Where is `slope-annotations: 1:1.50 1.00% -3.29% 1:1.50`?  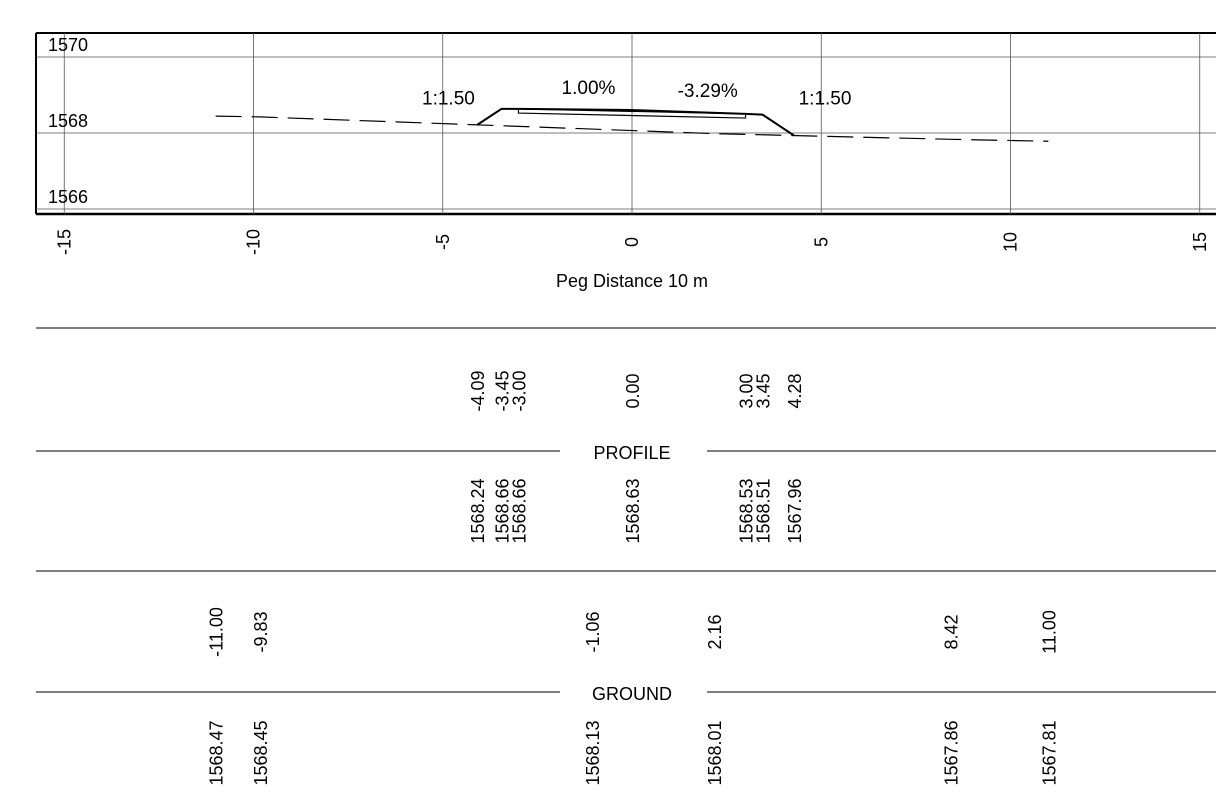
slope-annotations: 1:1.50 1.00% -3.29% 1:1.50 is located at coordinates (636, 93).